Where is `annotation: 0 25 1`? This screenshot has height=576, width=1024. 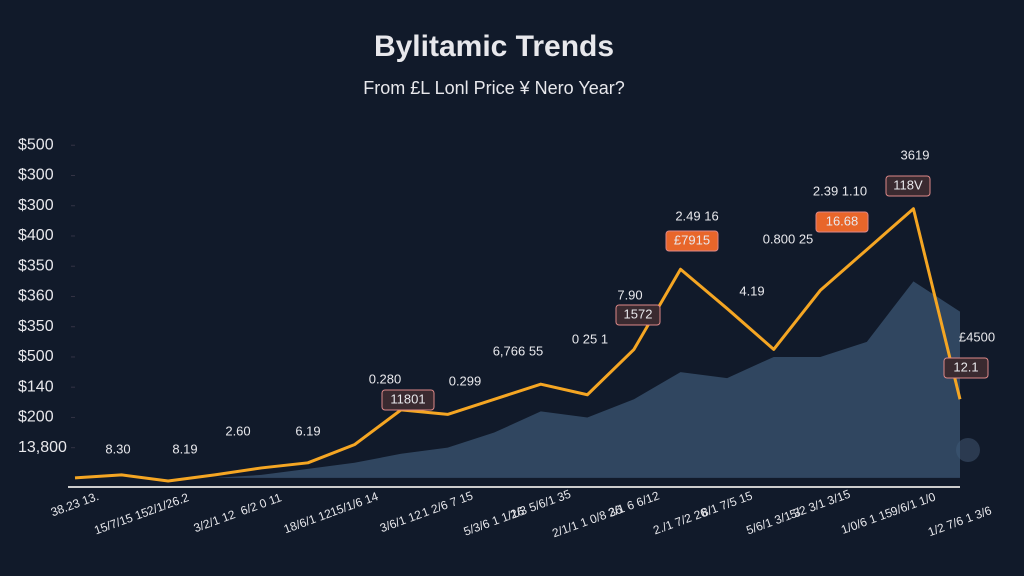
annotation: 0 25 1 is located at coordinates (590, 338).